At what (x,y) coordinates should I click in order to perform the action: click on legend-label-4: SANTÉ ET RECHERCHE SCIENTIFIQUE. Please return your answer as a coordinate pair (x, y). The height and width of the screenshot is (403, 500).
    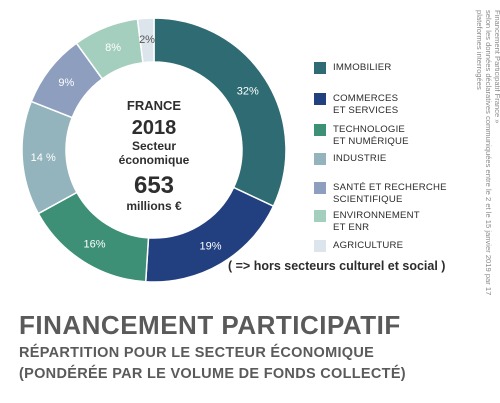
    Looking at the image, I should click on (390, 193).